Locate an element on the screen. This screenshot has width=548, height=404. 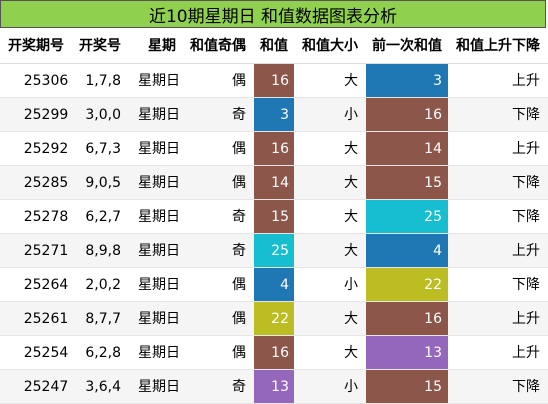
cell-issue: 25299 is located at coordinates (46, 115).